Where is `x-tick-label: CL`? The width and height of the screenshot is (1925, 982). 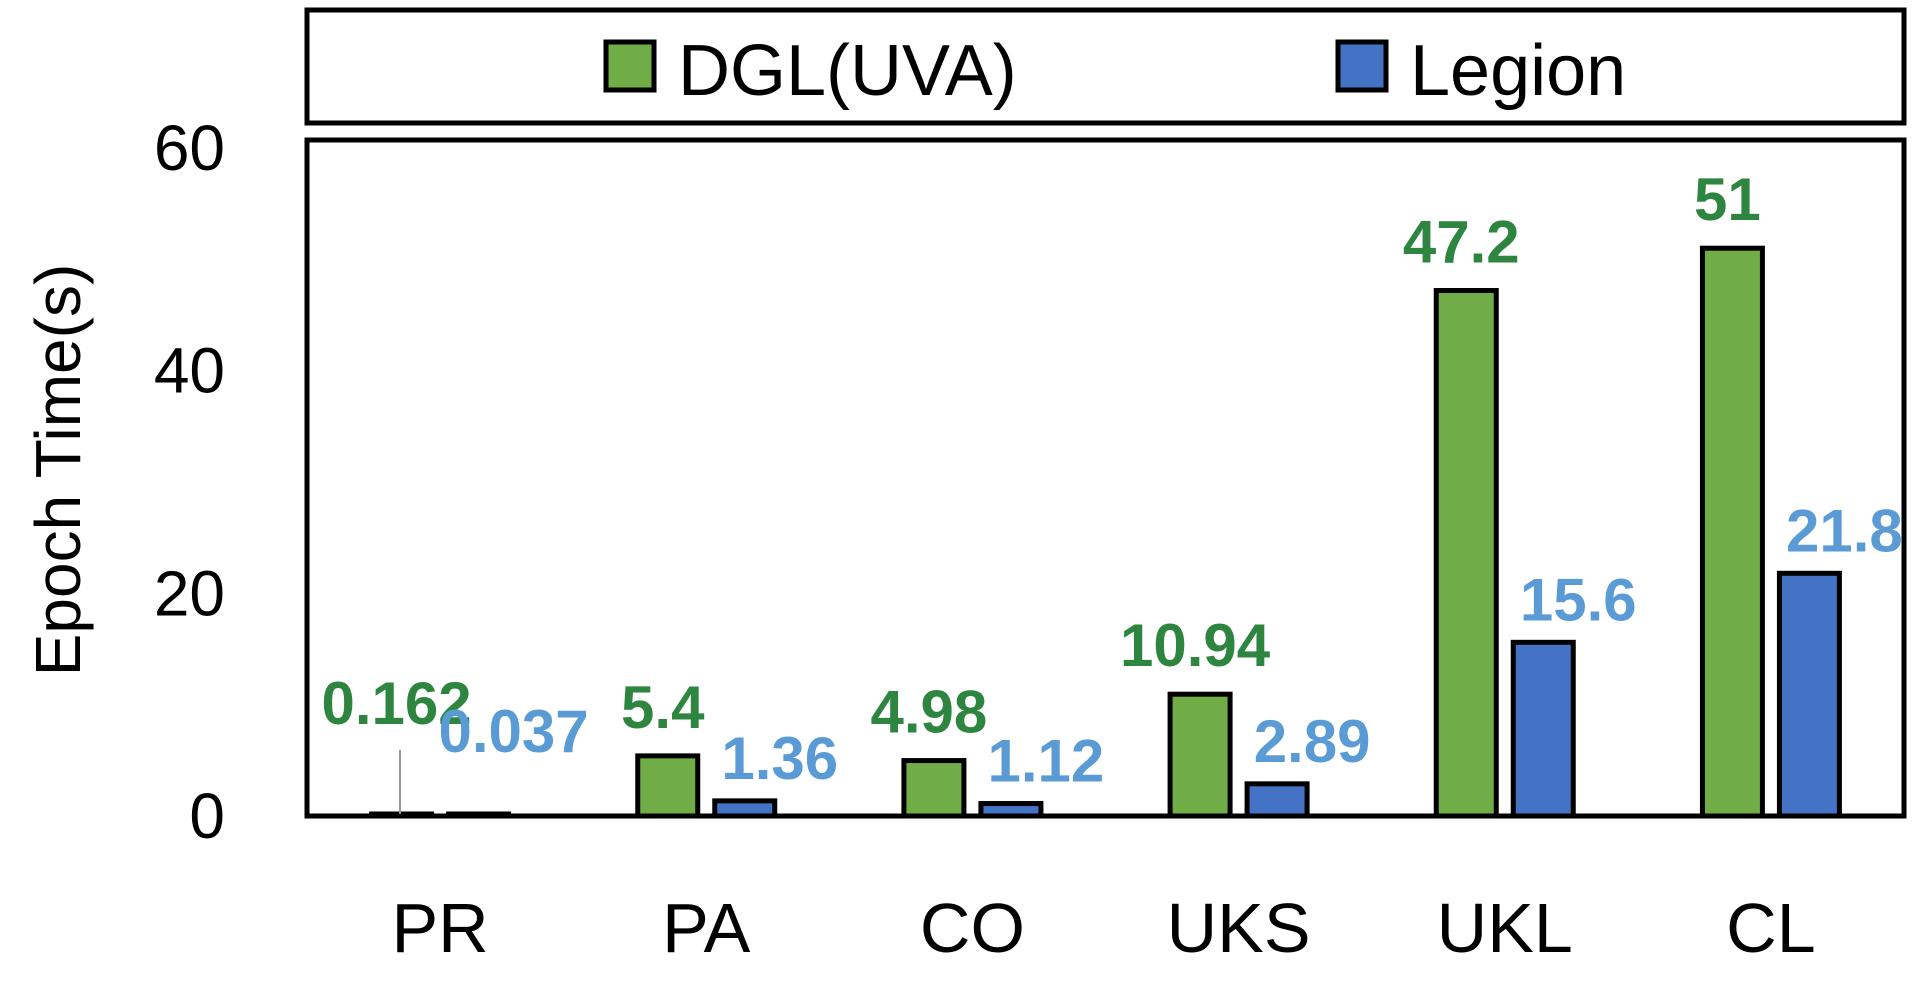 x-tick-label: CL is located at coordinates (1770, 928).